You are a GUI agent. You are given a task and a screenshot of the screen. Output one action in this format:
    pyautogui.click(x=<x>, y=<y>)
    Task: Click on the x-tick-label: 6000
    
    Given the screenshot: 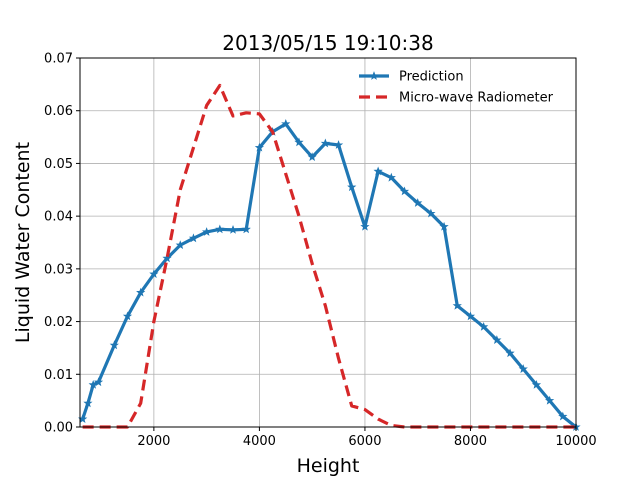 What is the action you would take?
    pyautogui.click(x=364, y=441)
    